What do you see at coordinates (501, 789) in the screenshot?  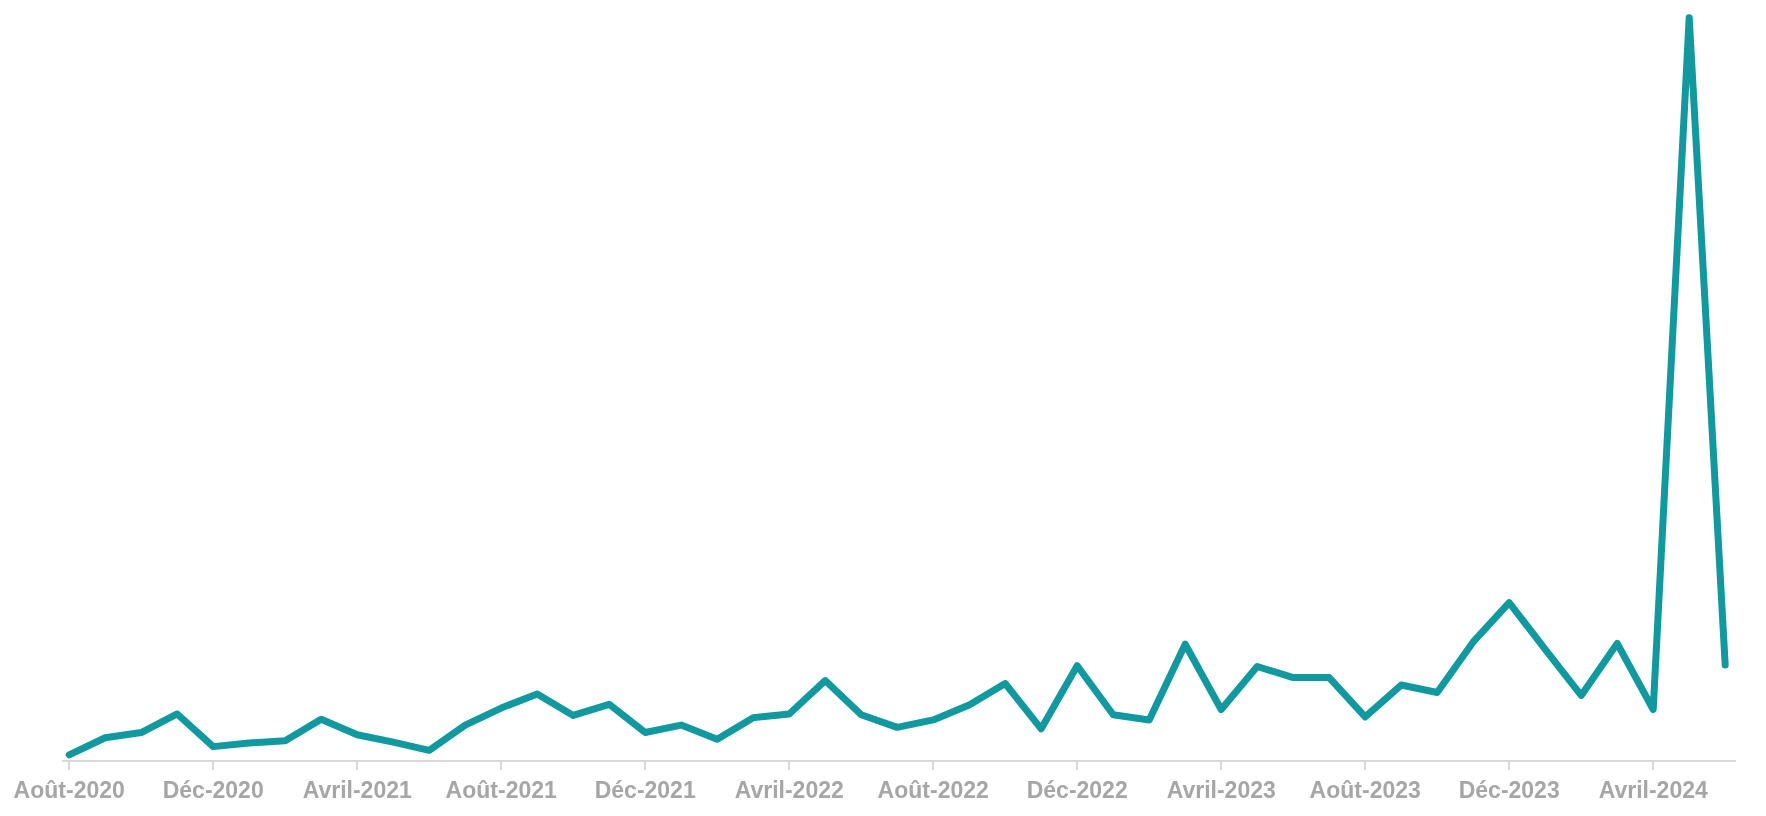 I see `x-tick-label: Août-2021` at bounding box center [501, 789].